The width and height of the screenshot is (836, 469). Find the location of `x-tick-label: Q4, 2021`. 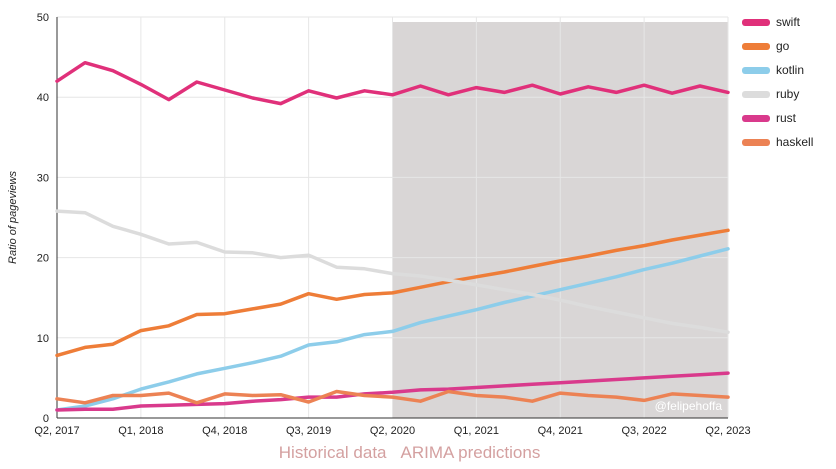

x-tick-label: Q4, 2021 is located at coordinates (560, 431).